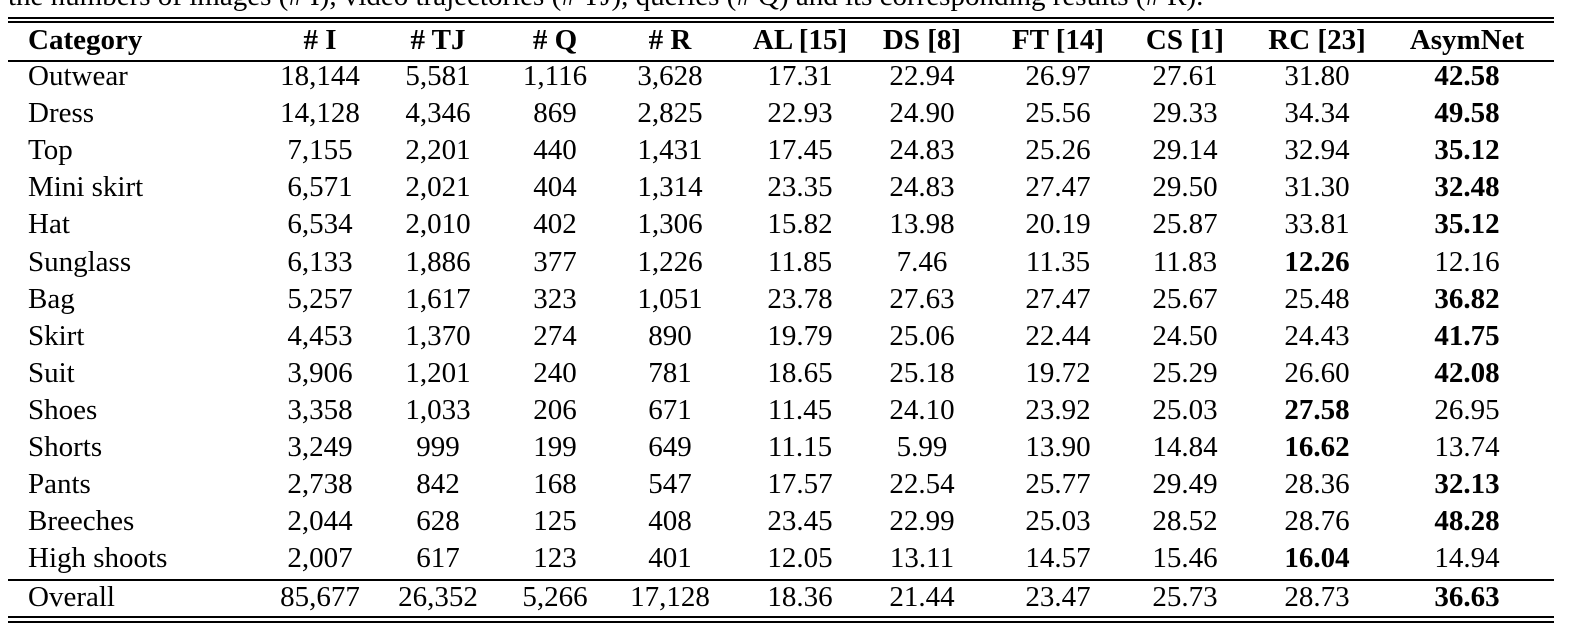 The image size is (1570, 638). What do you see at coordinates (800, 113) in the screenshot?
I see `table-cell: 22.93` at bounding box center [800, 113].